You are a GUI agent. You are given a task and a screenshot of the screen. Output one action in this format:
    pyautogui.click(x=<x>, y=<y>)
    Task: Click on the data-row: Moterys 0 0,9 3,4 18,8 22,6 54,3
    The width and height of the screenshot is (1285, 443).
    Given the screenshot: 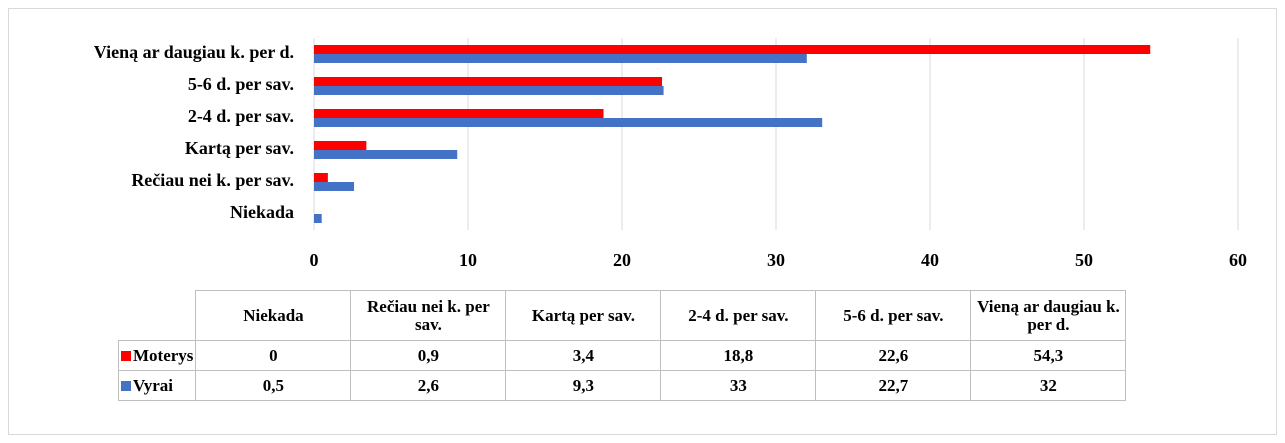 What is the action you would take?
    pyautogui.click(x=622, y=355)
    